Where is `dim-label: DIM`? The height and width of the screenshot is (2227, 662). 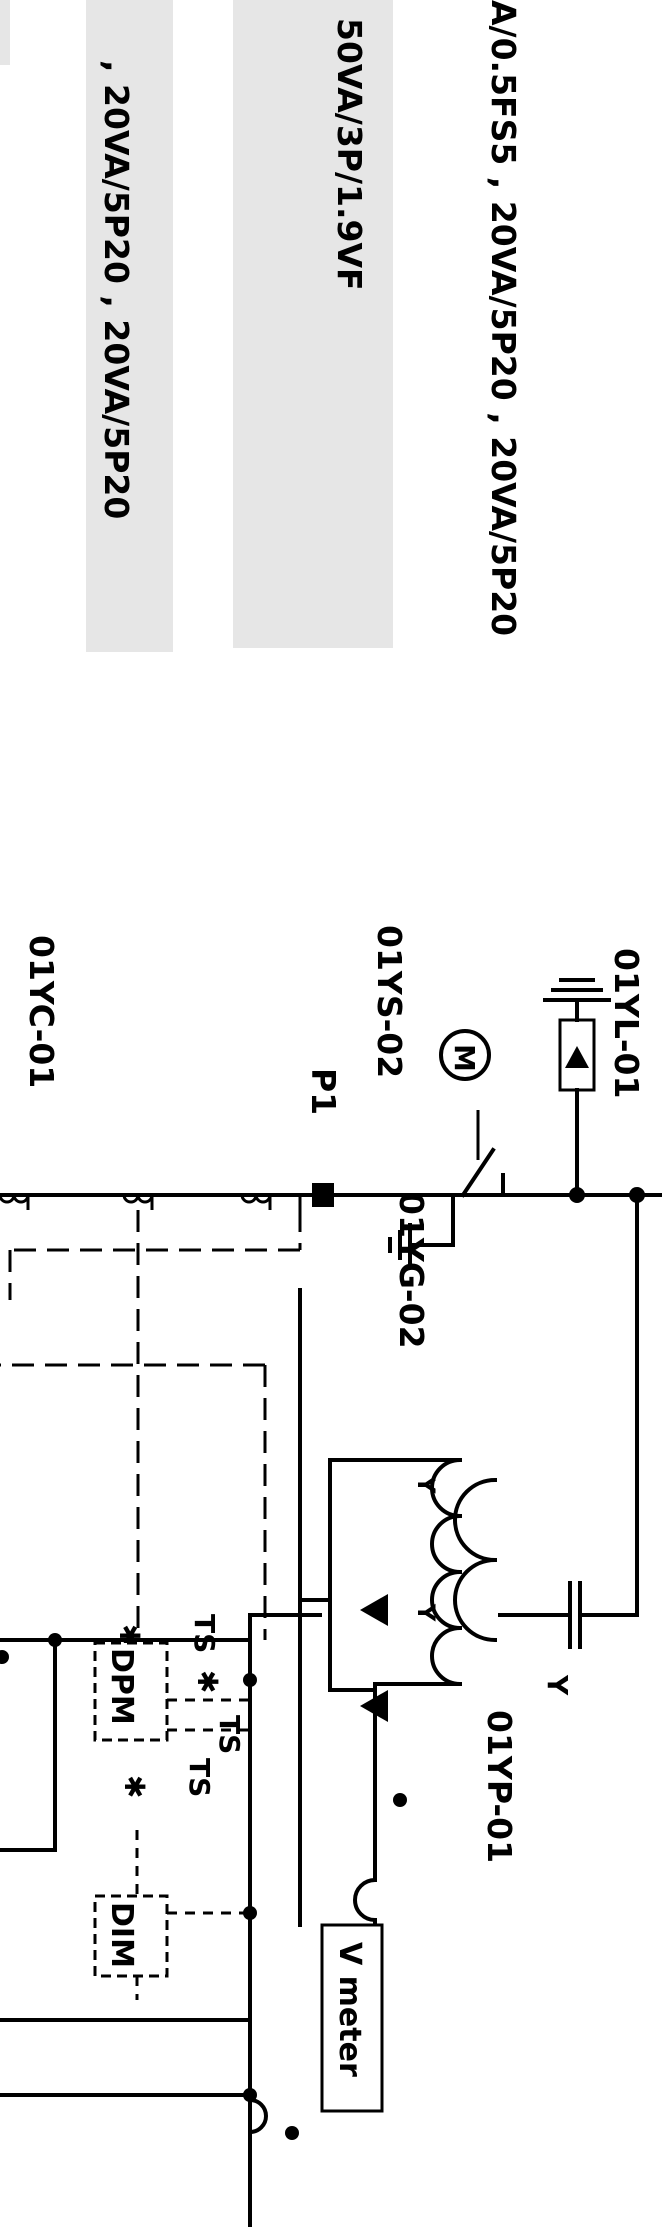 dim-label: DIM is located at coordinates (121, 1935).